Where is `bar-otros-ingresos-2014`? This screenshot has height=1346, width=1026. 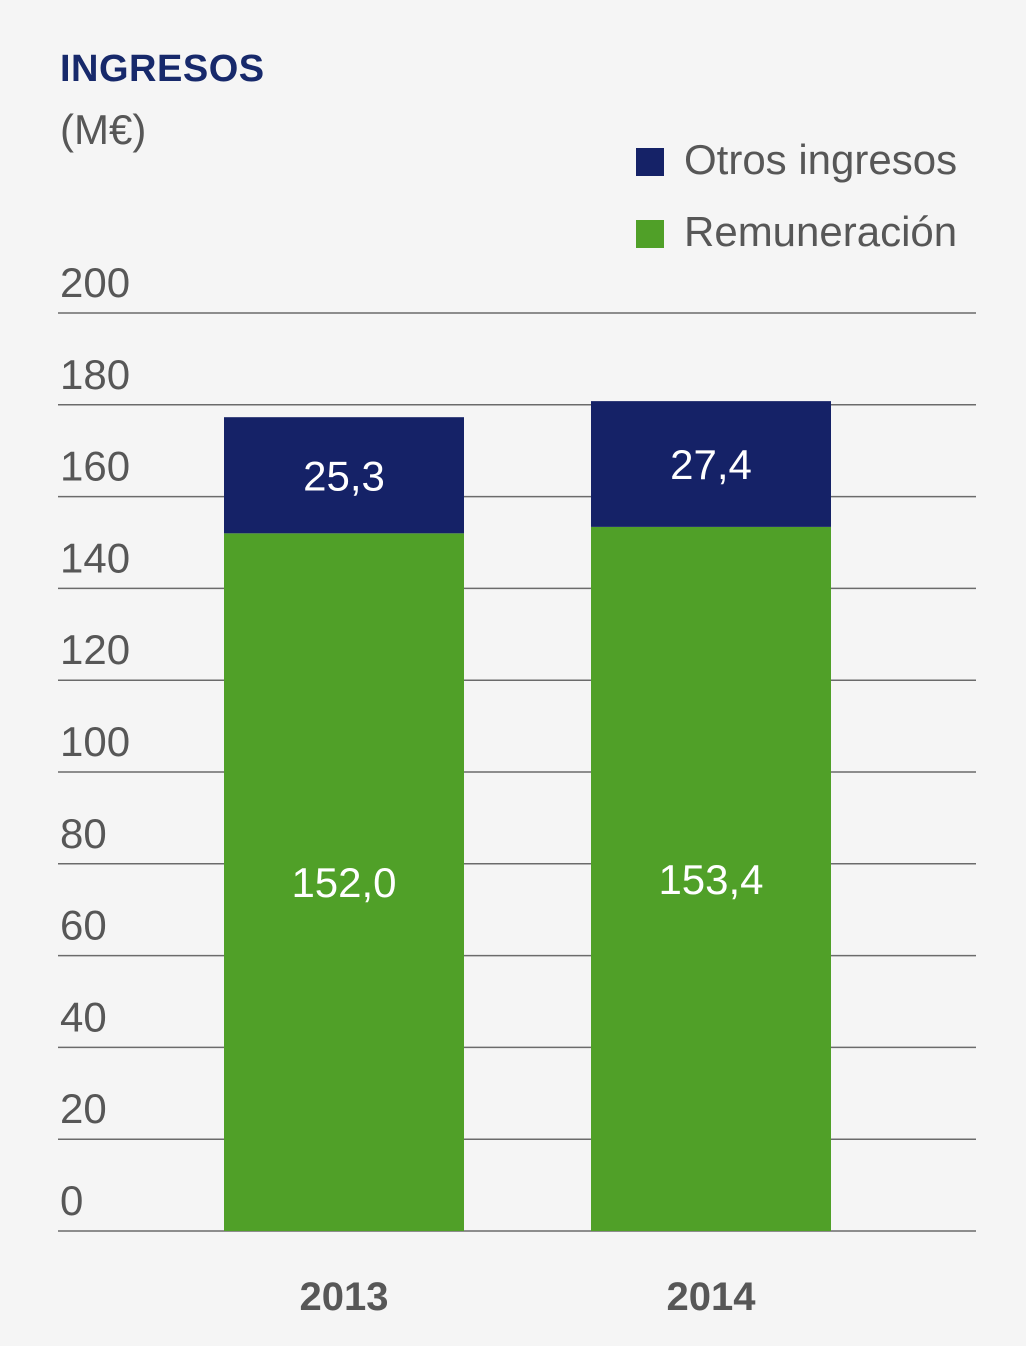 bar-otros-ingresos-2014 is located at coordinates (711, 464).